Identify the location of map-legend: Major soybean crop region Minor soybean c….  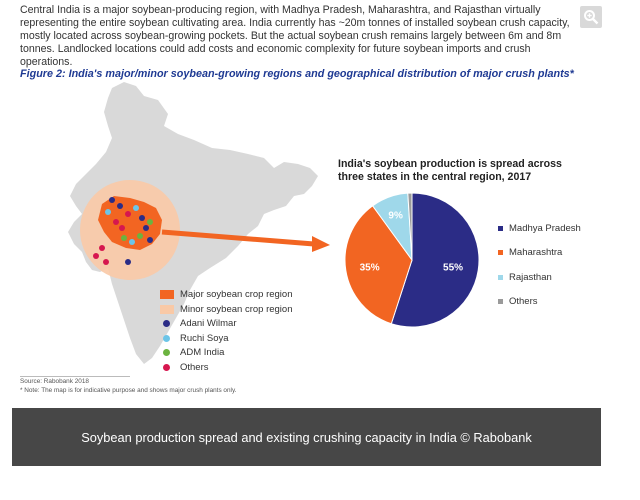
(226, 331).